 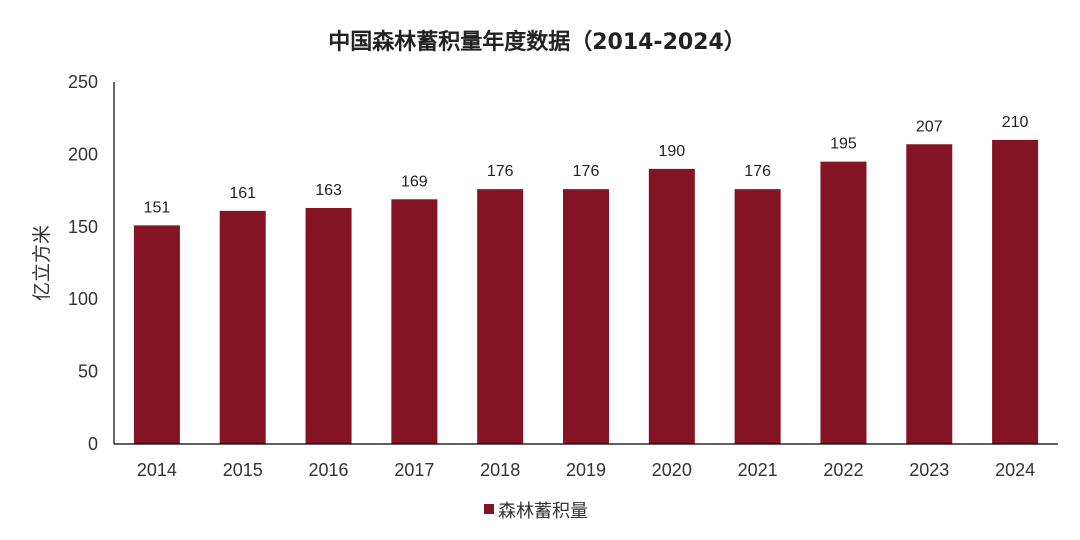 What do you see at coordinates (489, 509) in the screenshot?
I see `legend-swatch` at bounding box center [489, 509].